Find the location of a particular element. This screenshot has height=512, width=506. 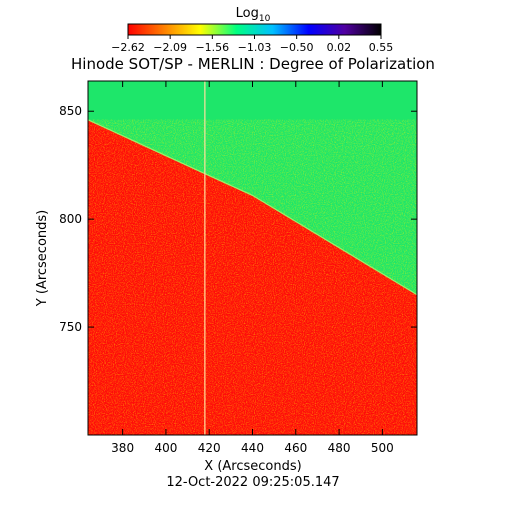

x-tick-label: 460 is located at coordinates (295, 448).